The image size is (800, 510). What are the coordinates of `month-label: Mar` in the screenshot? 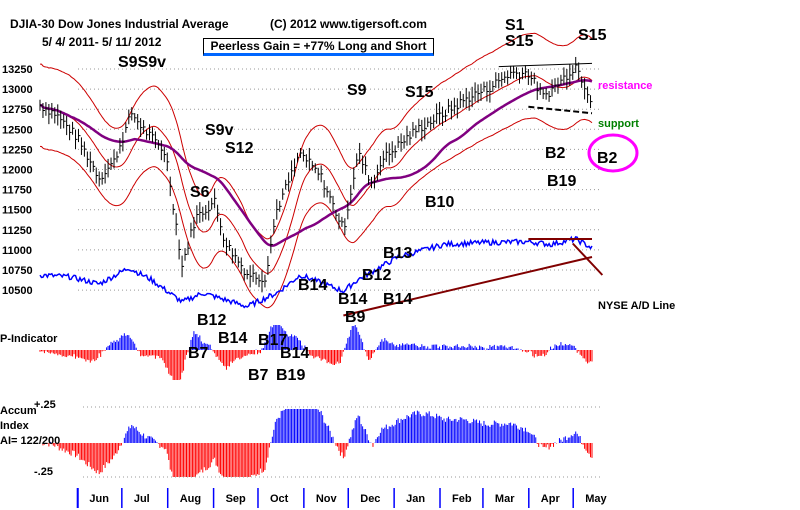 It's located at (505, 499).